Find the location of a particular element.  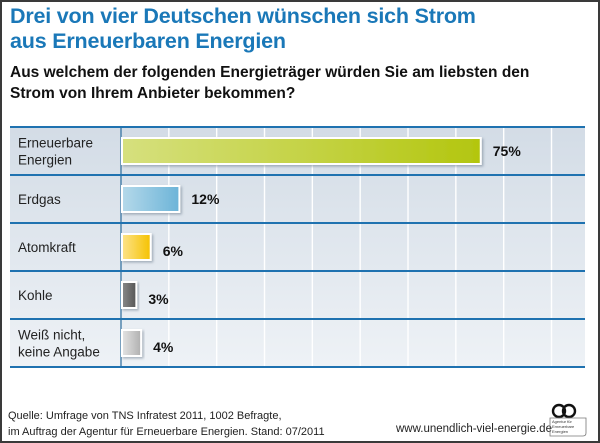

question-line-2: Strom von Ihrem Anbieter bekommen? is located at coordinates (153, 93).